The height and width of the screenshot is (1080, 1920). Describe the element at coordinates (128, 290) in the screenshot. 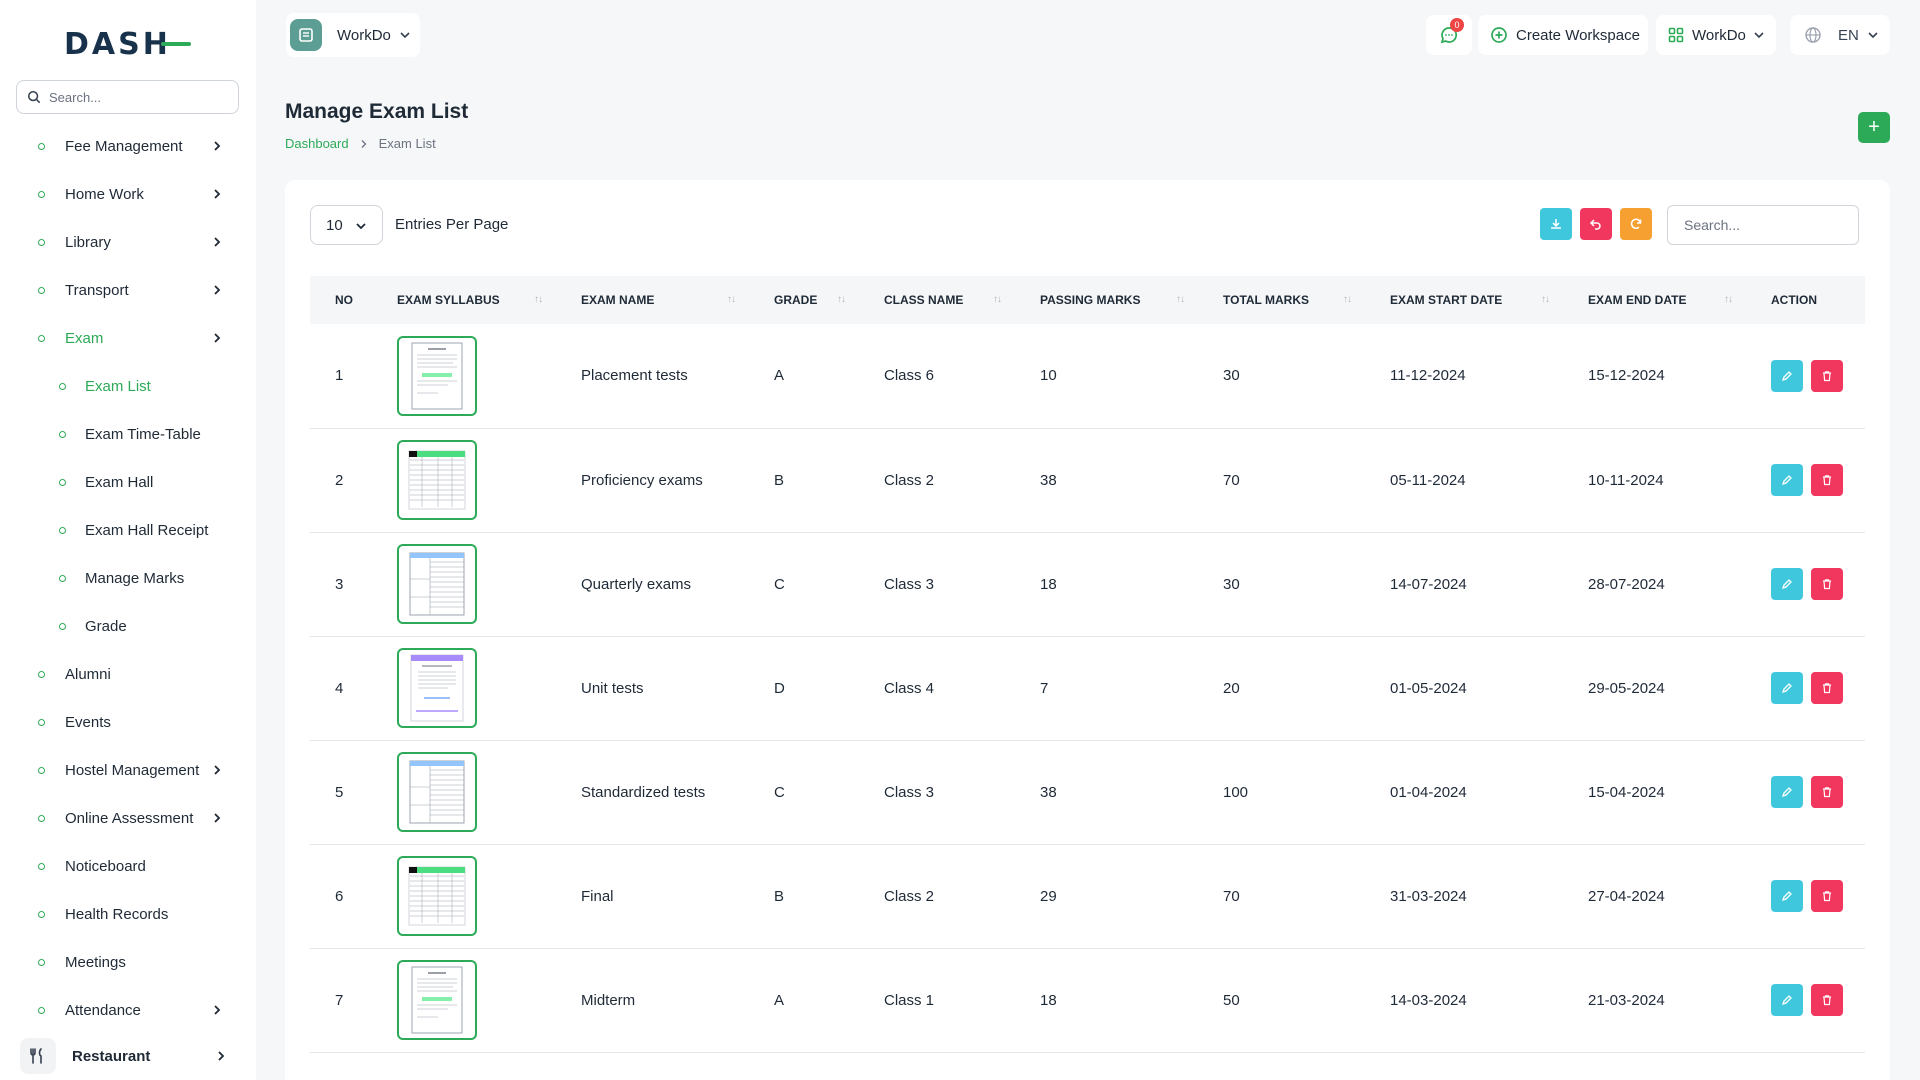

I see `sidebar-item-transport: Transport` at that location.